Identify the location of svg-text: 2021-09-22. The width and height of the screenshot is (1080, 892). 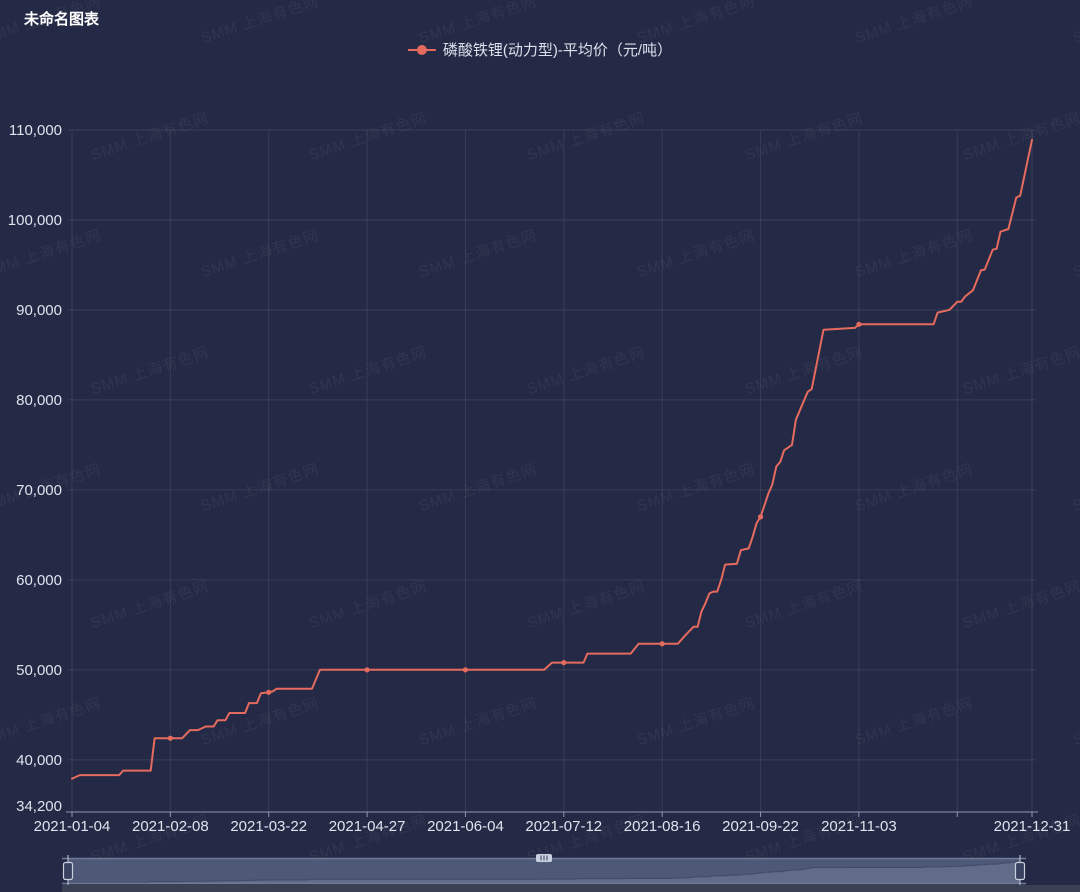
(760, 826).